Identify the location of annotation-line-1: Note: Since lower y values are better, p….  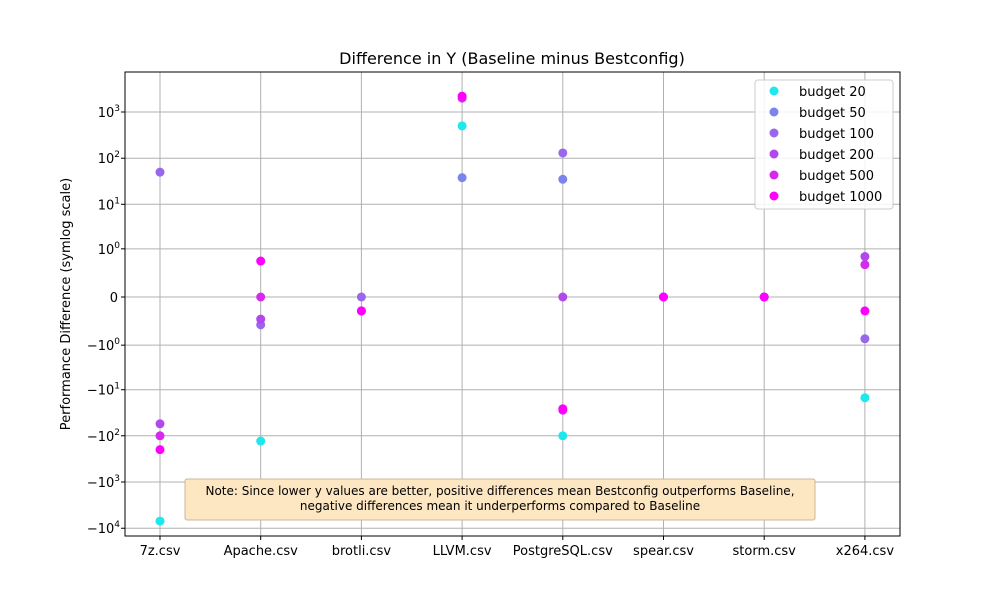
(499, 491).